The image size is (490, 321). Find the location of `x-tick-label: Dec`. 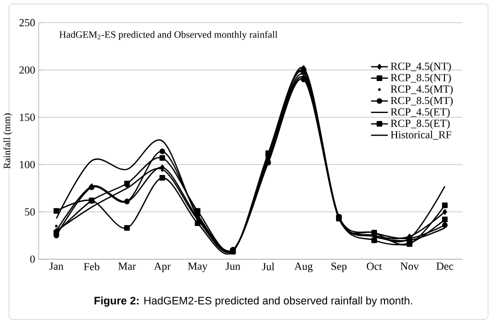

x-tick-label: Dec is located at coordinates (445, 266).